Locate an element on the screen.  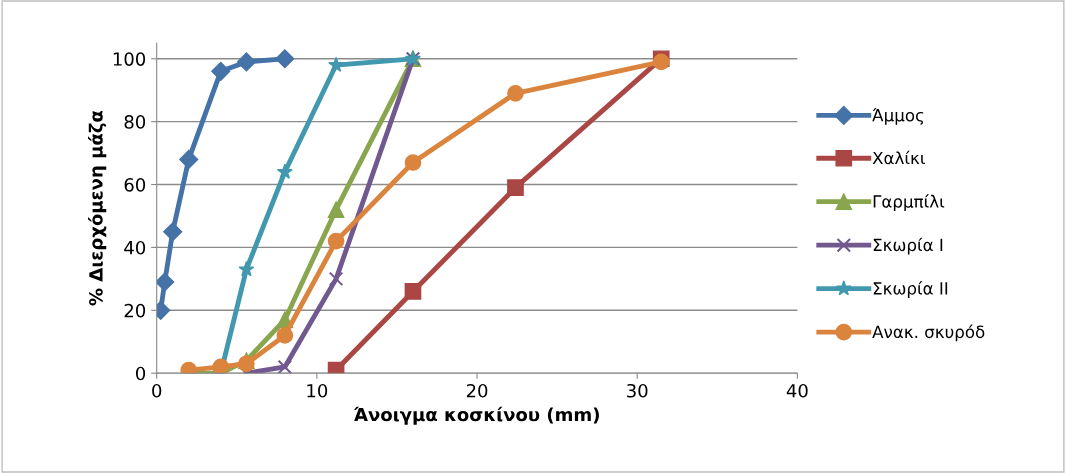
legend-label: Σκωρία Ι is located at coordinates (908, 246).